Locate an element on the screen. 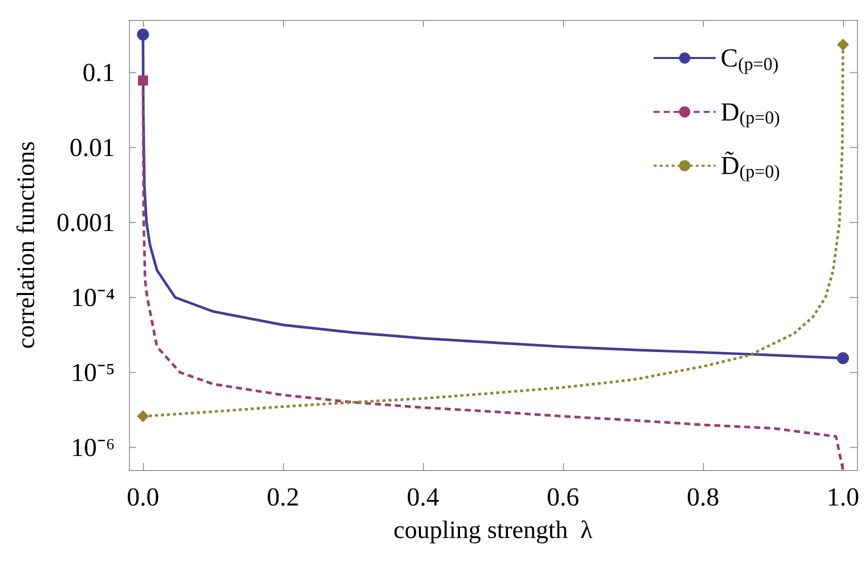 This screenshot has width=865, height=567. y-tick-label: 10⁻⁵ is located at coordinates (92, 372).